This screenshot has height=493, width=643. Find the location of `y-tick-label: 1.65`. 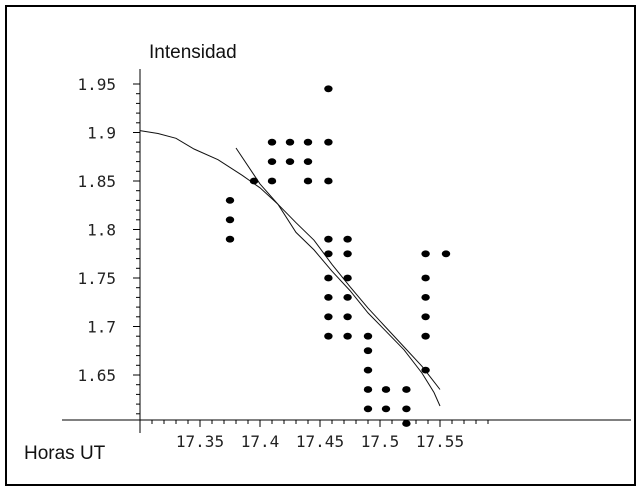

y-tick-label: 1.65 is located at coordinates (96, 375).